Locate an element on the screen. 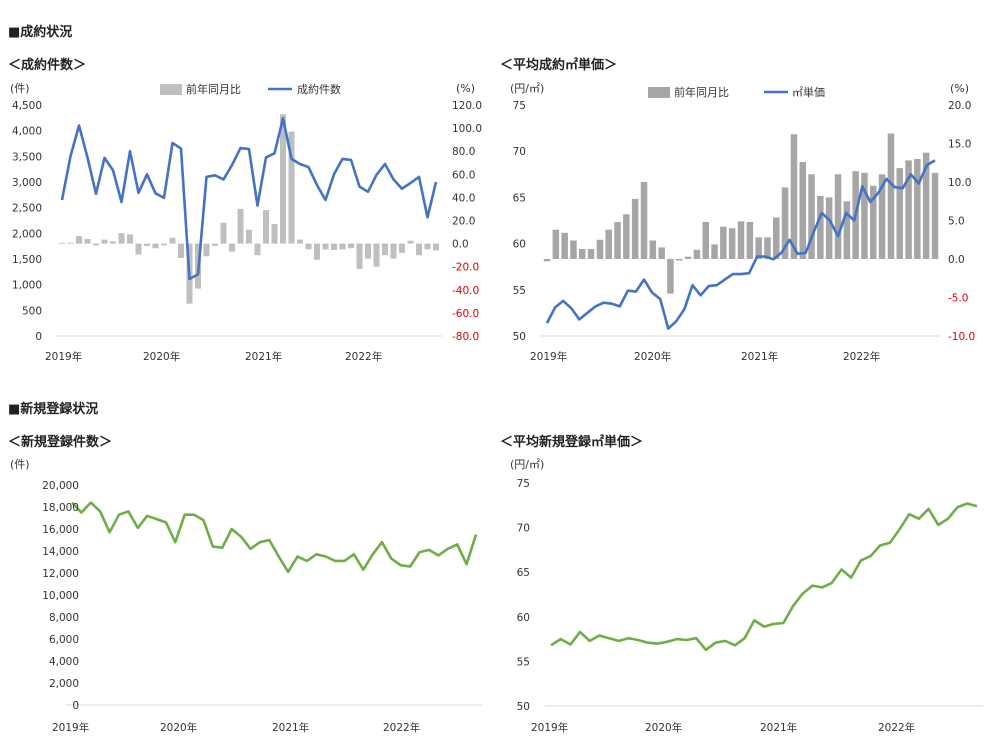 The width and height of the screenshot is (990, 756). y-tick-left: 2,500 is located at coordinates (27, 209).